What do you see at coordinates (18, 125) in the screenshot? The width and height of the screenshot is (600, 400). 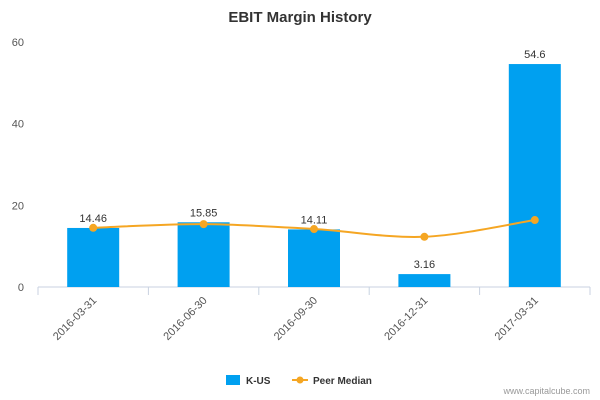 I see `y-tick-label: 40` at bounding box center [18, 125].